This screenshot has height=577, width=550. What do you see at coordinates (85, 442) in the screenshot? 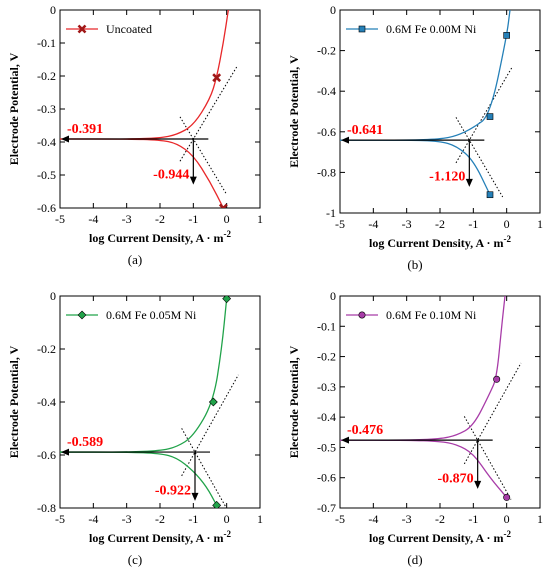
I see `ecorr-label: -0.589` at bounding box center [85, 442].